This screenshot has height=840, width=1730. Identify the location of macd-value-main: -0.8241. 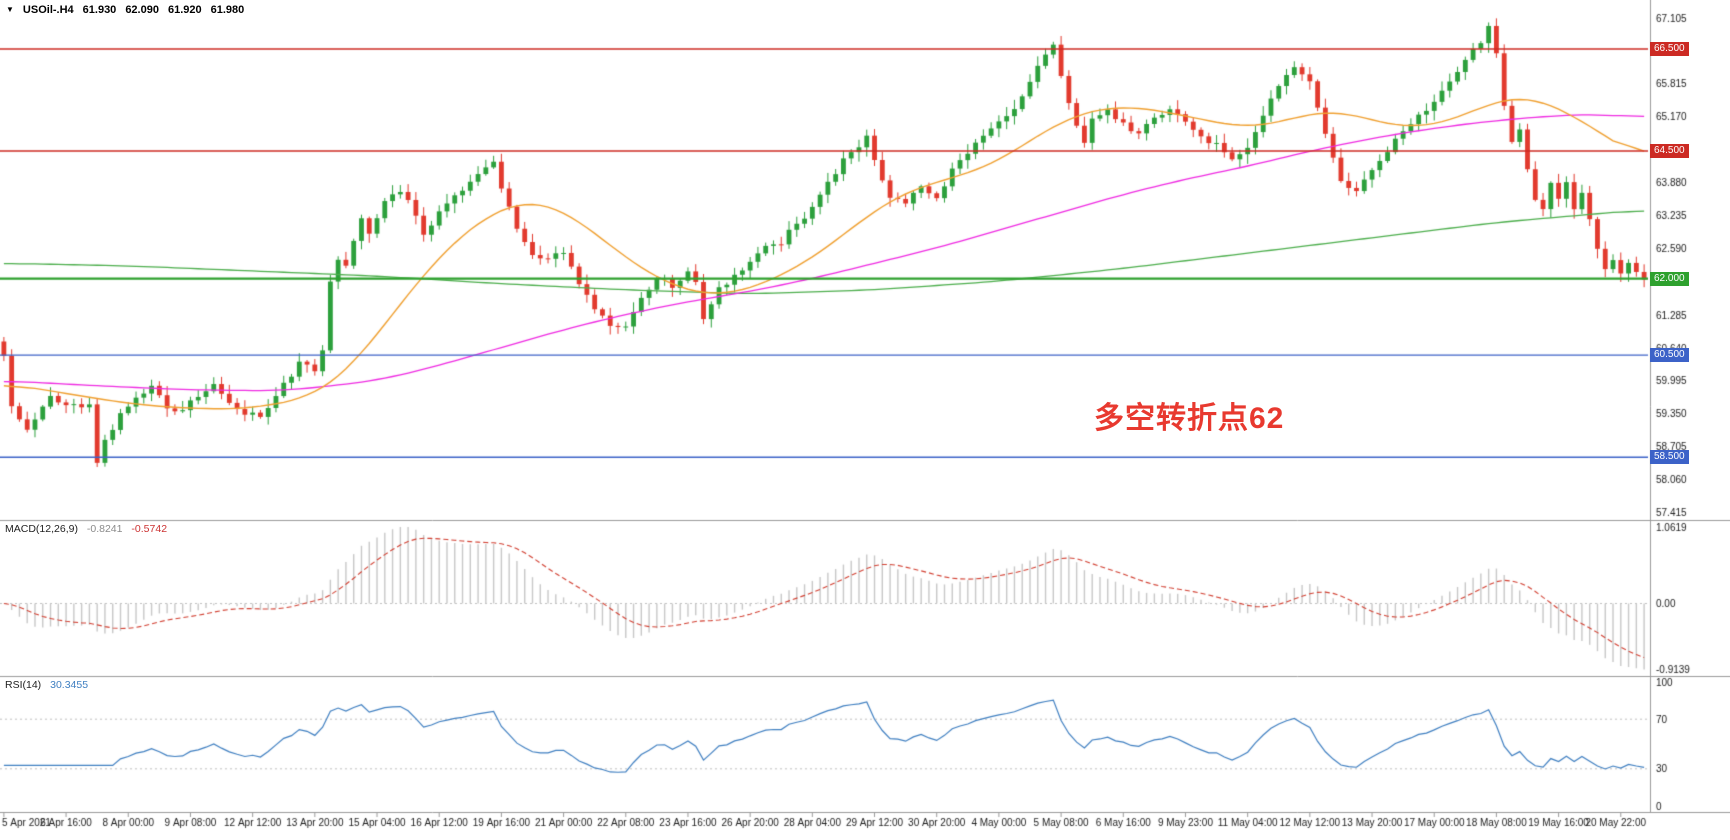
(104, 529).